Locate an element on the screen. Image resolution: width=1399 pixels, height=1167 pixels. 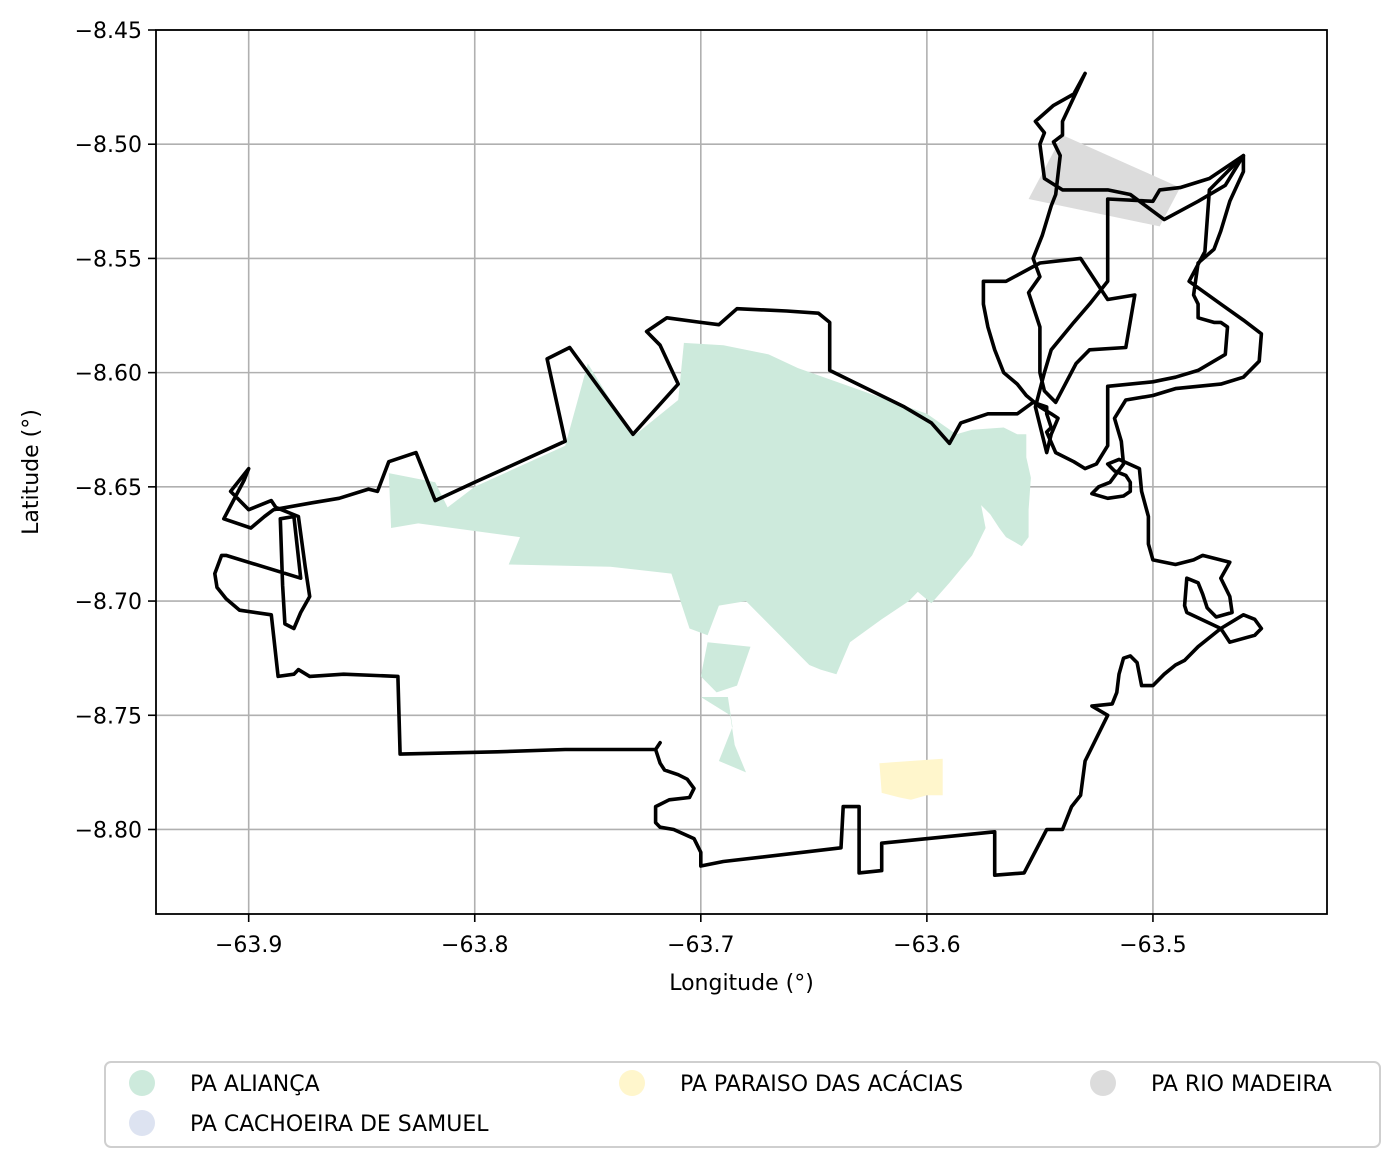
y-axis-label: Latitude (°) is located at coordinates (31, 472).